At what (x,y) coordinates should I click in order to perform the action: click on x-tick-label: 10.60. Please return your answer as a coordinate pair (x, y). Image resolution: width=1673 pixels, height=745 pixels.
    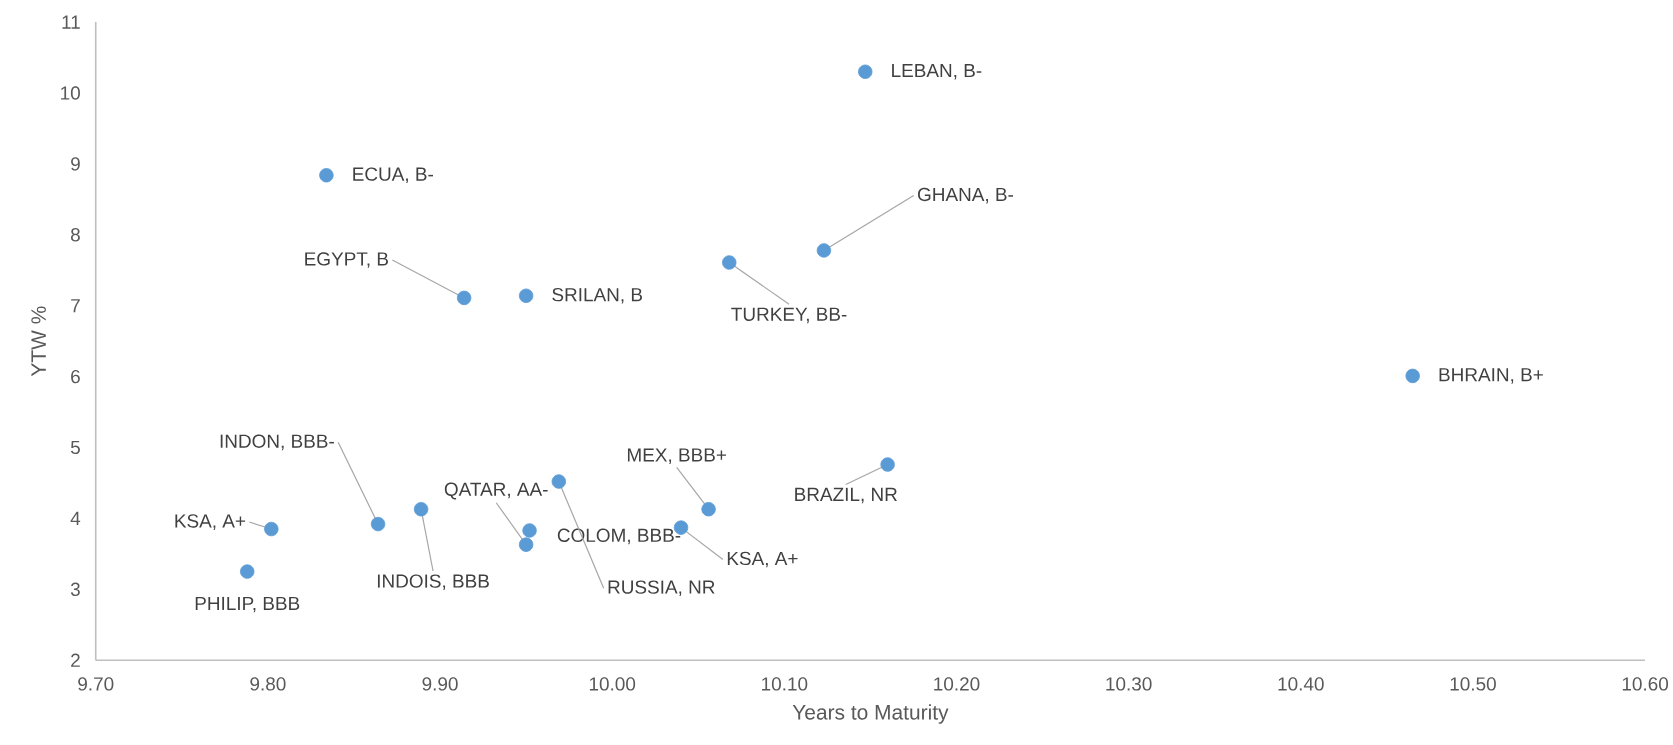
    Looking at the image, I should click on (1645, 684).